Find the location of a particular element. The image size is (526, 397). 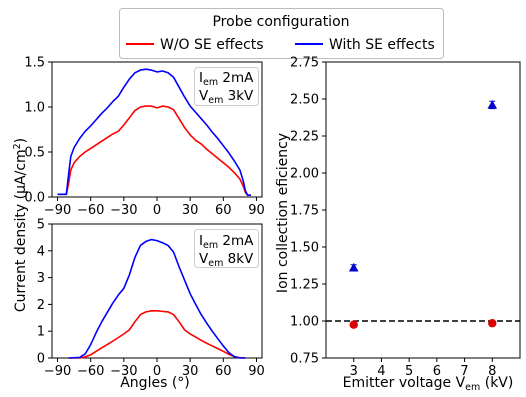

legend-title: Probe configuration is located at coordinates (280, 22).